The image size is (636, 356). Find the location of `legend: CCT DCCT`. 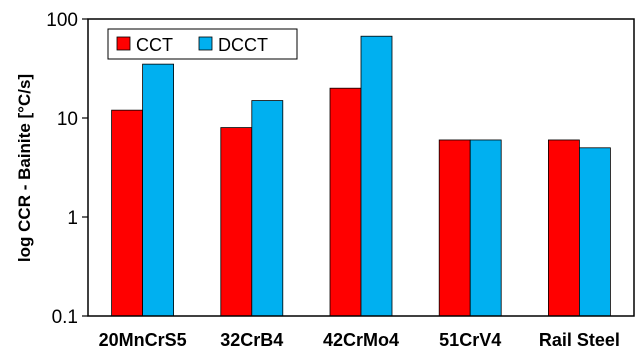

legend: CCT DCCT is located at coordinates (202, 44).